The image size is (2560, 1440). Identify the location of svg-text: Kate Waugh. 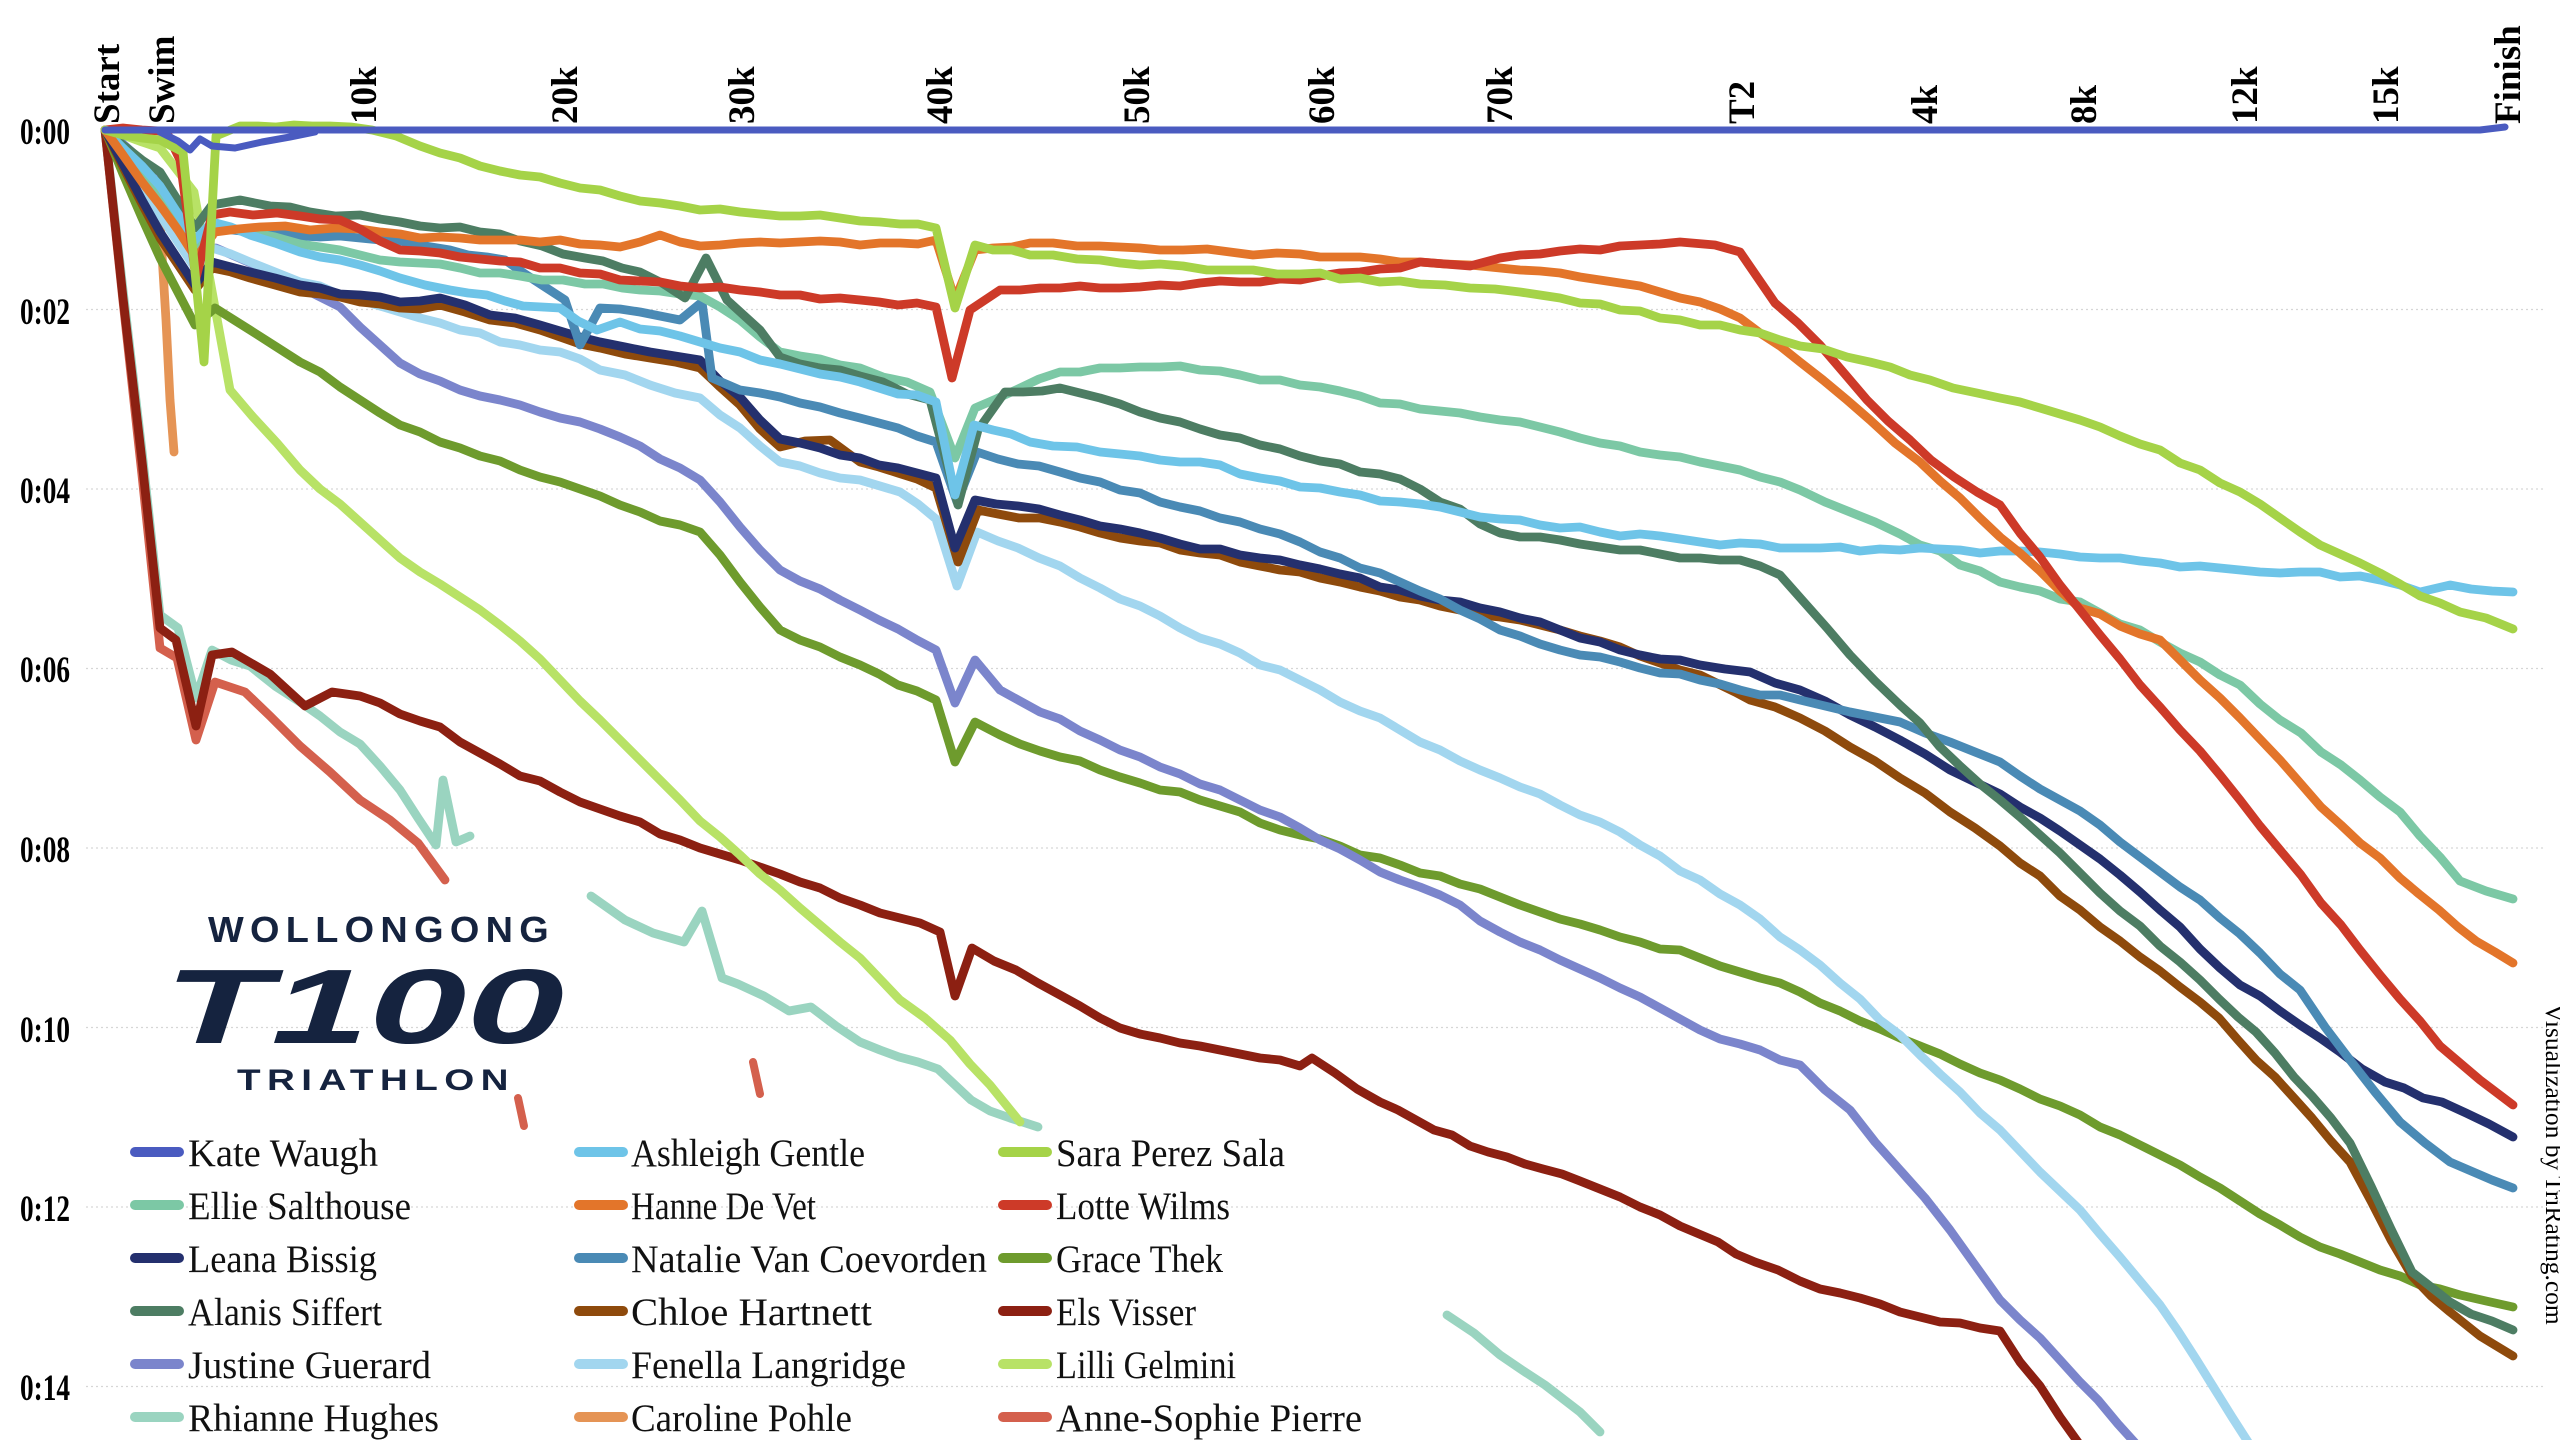
(283, 1153).